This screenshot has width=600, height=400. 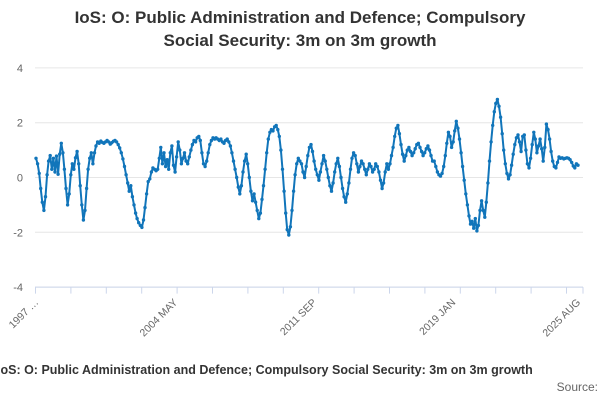 I want to click on x-axis-labels: 1997 … 2004 MAY 2011 SEP 2019 JAN 2025 AUG, so click(x=295, y=318).